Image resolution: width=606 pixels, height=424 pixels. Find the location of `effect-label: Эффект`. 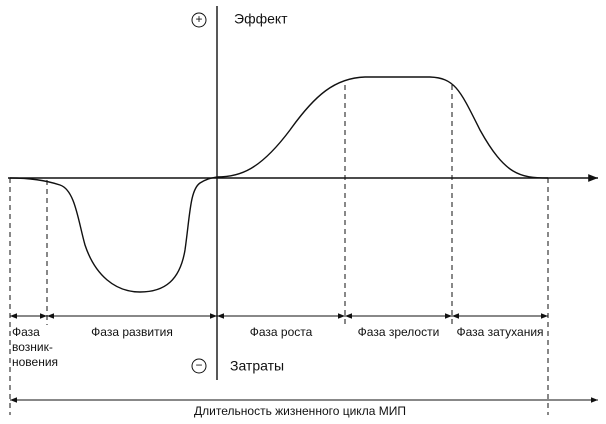

effect-label: Эффект is located at coordinates (261, 19).